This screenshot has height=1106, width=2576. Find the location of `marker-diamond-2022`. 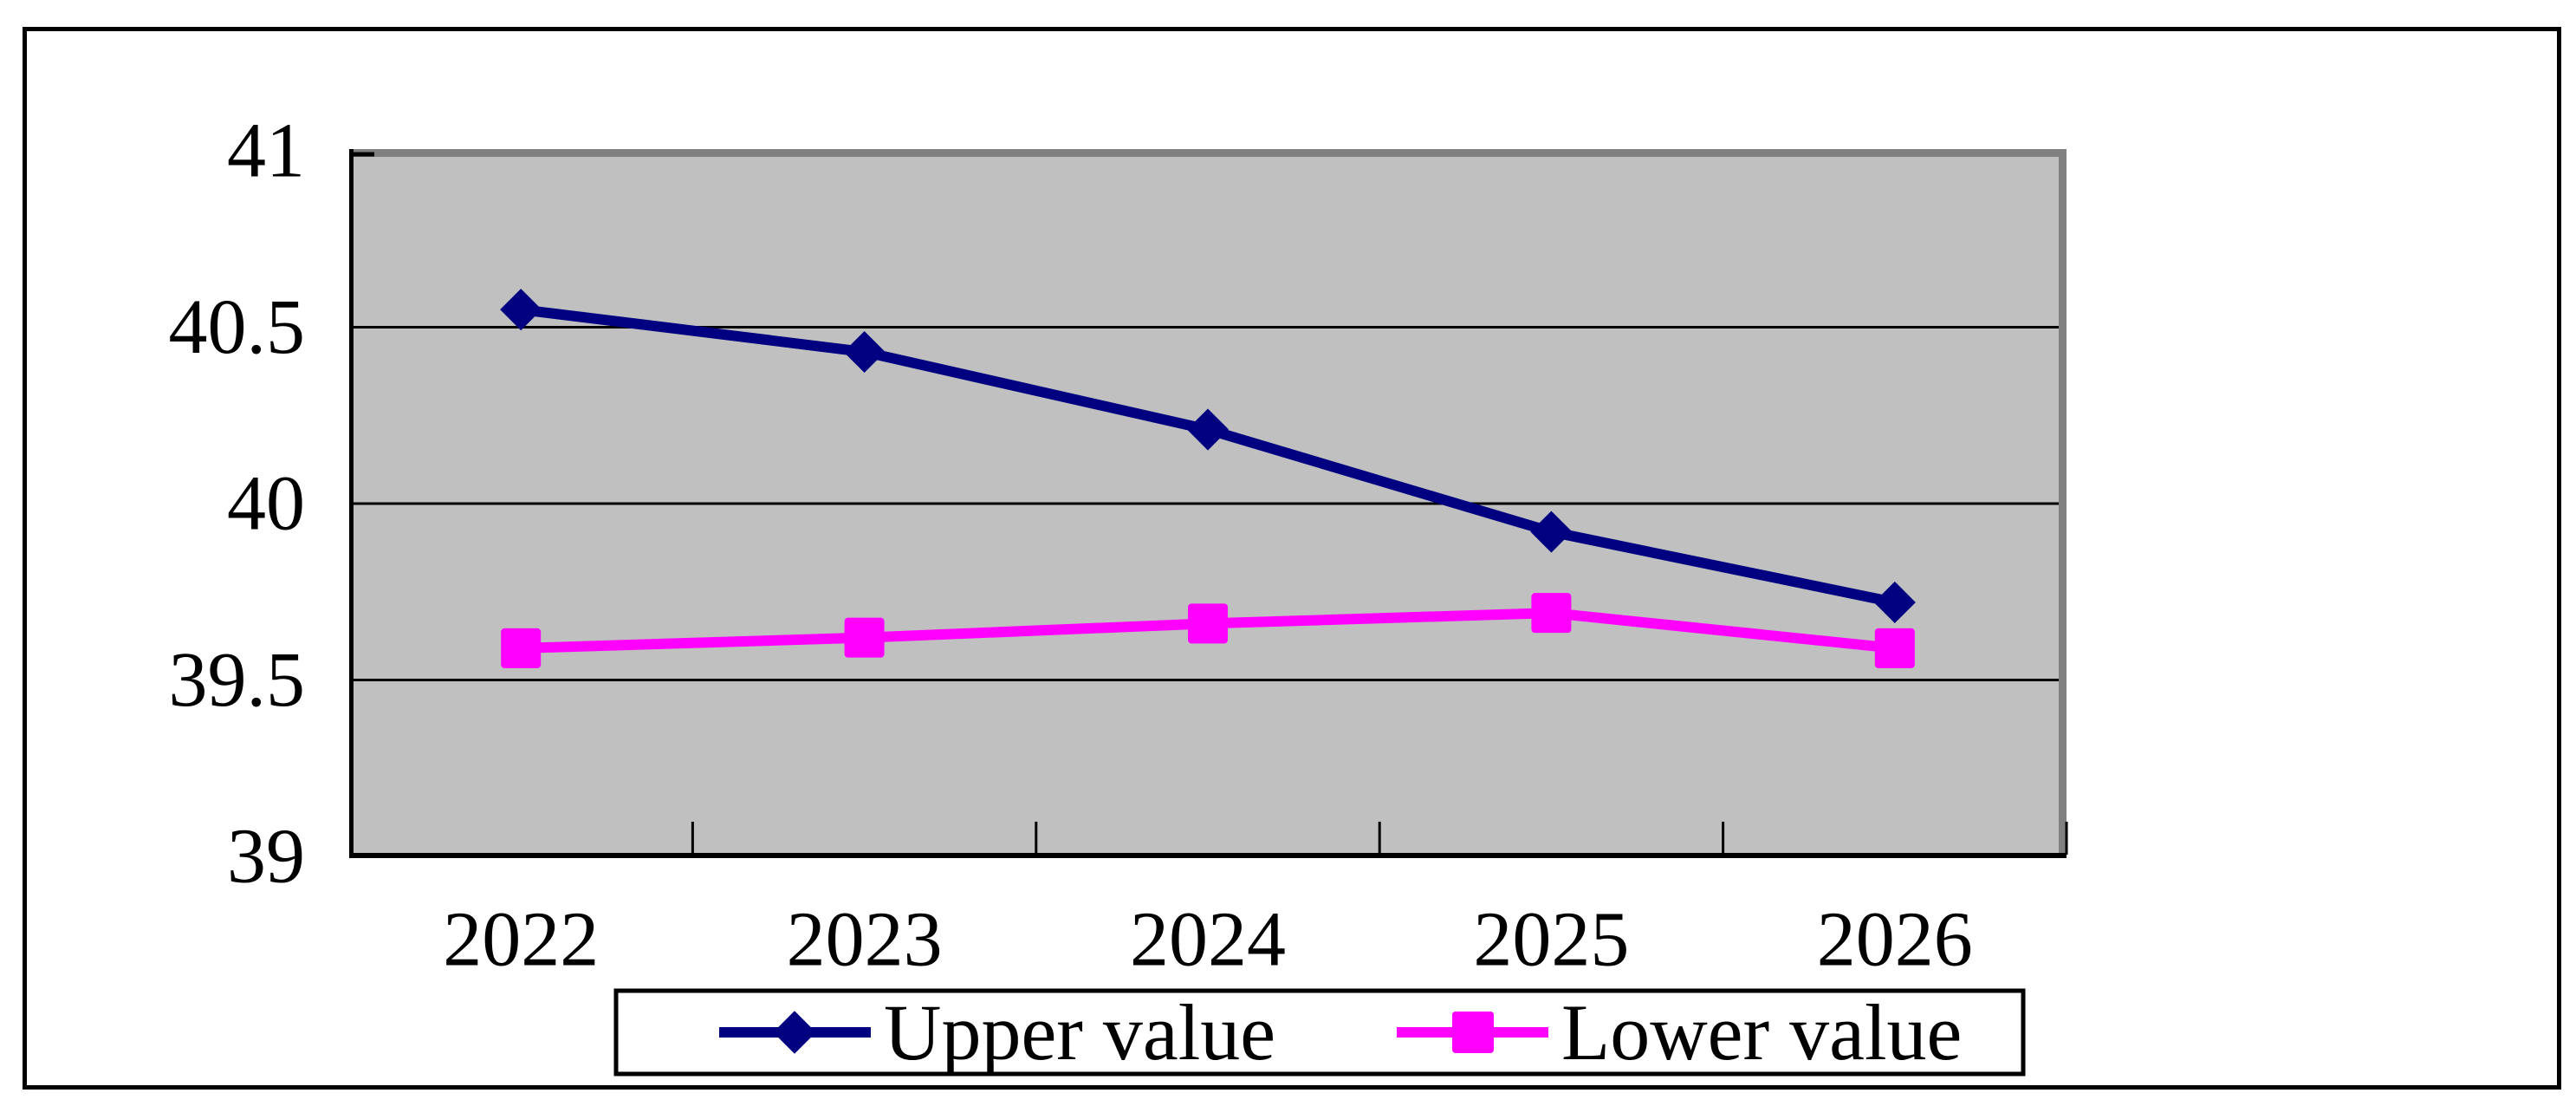

marker-diamond-2022 is located at coordinates (521, 310).